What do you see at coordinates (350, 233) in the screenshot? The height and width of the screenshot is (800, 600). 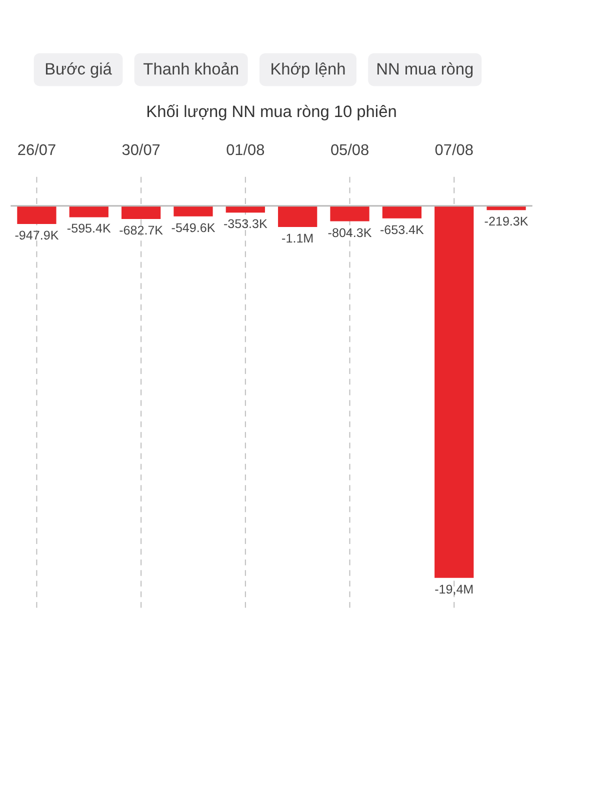 I see `data-label: -804.3K` at bounding box center [350, 233].